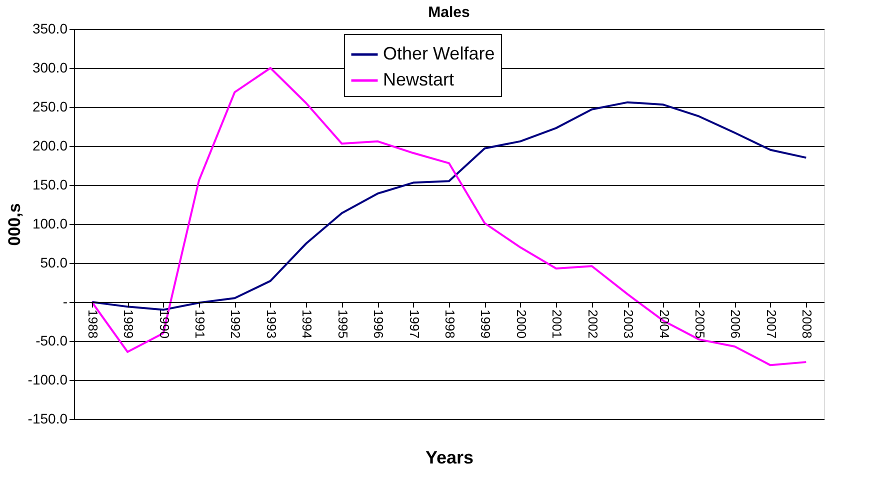 This screenshot has width=894, height=495. What do you see at coordinates (50, 68) in the screenshot?
I see `y-tick-label: 300.0` at bounding box center [50, 68].